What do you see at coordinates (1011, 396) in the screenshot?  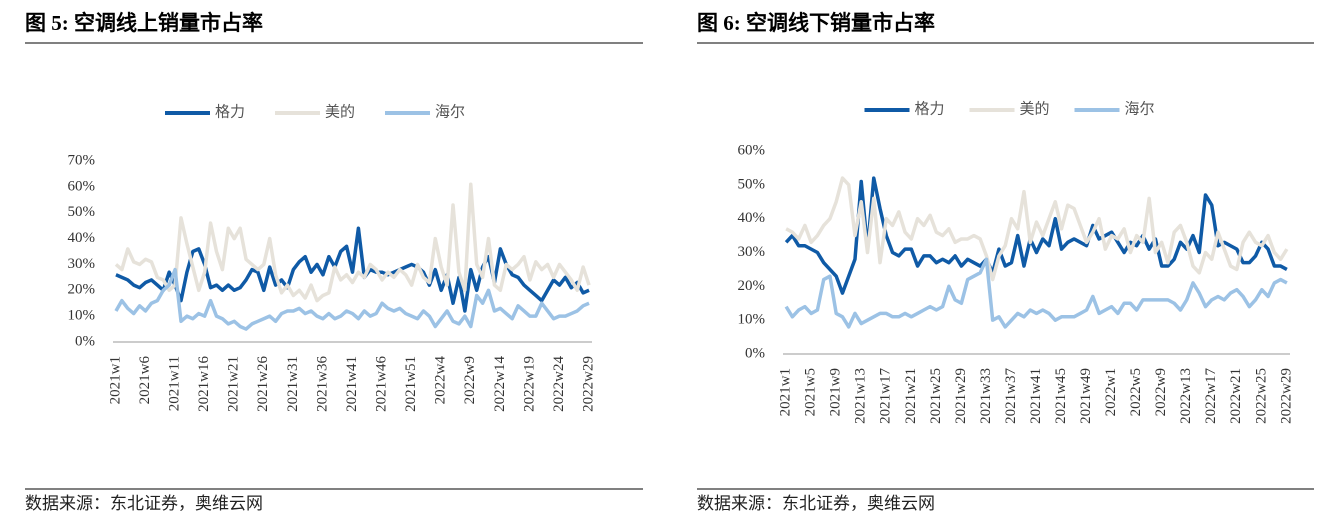 I see `x-tick-label: 2021w37` at bounding box center [1011, 396].